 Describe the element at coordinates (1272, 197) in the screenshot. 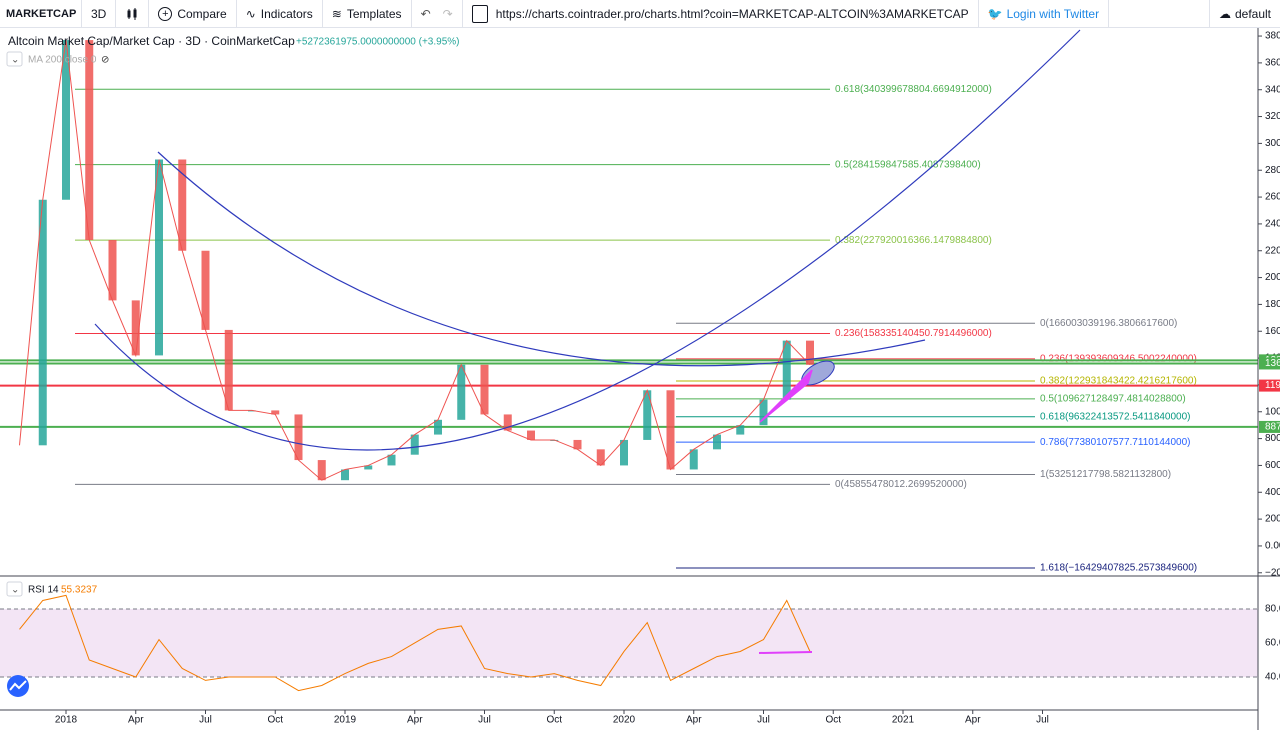

I see `y-tick-label: 260000000000` at that location.